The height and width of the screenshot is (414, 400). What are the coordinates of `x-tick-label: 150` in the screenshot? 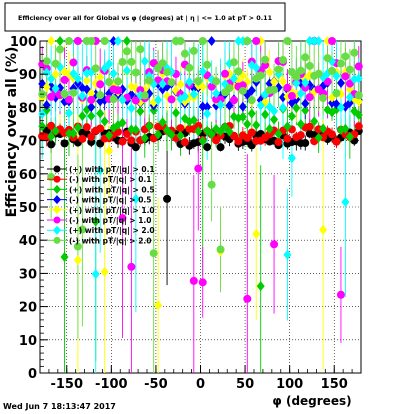 It's located at (334, 384).